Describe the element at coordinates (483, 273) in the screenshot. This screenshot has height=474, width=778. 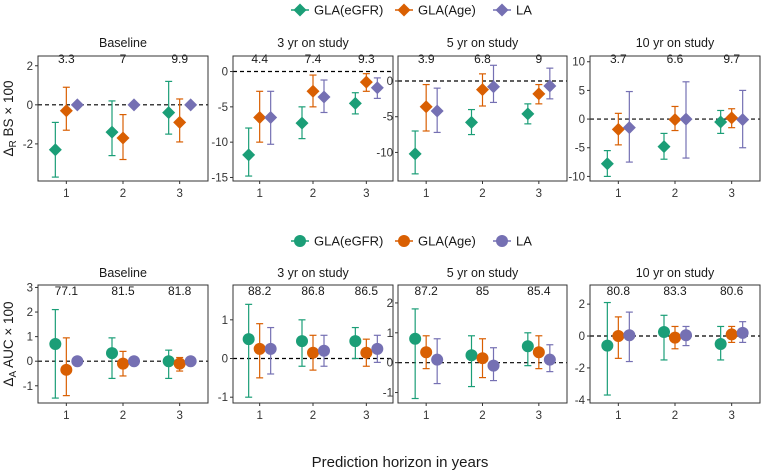
I see `panel-title: 5 yr on study` at that location.